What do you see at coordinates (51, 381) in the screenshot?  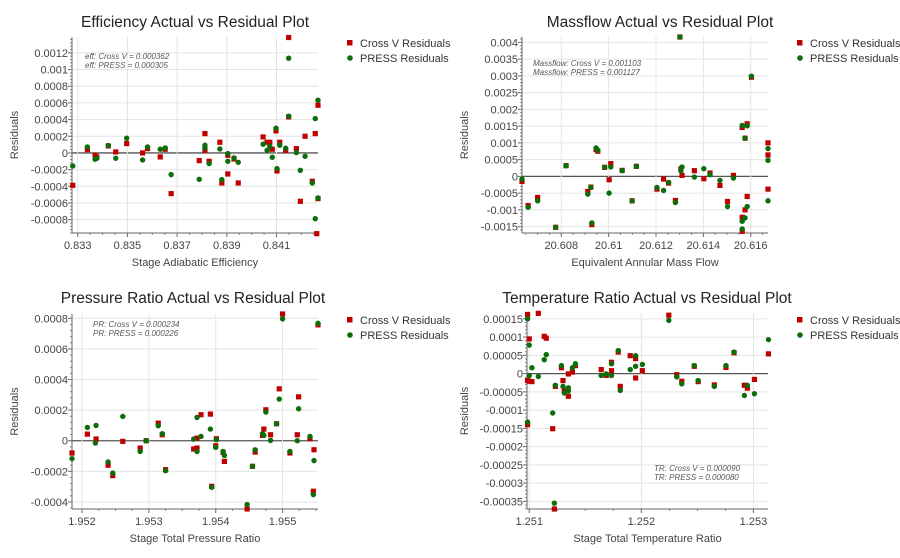 I see `y-tick-label: 0.0004` at bounding box center [51, 381].